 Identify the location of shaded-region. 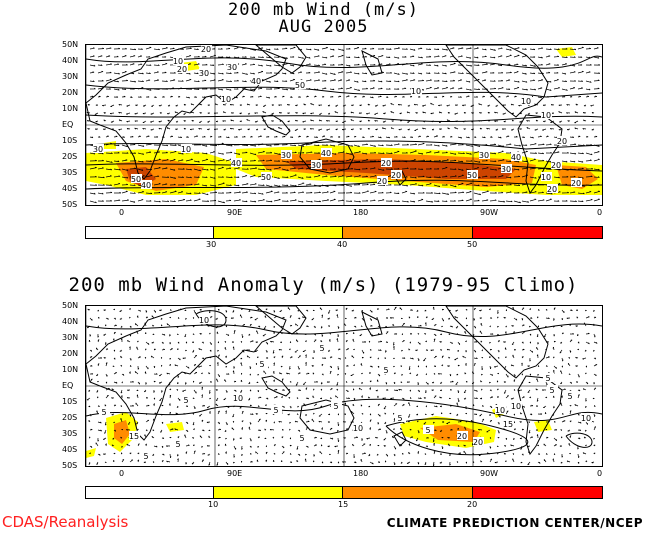
(566, 52).